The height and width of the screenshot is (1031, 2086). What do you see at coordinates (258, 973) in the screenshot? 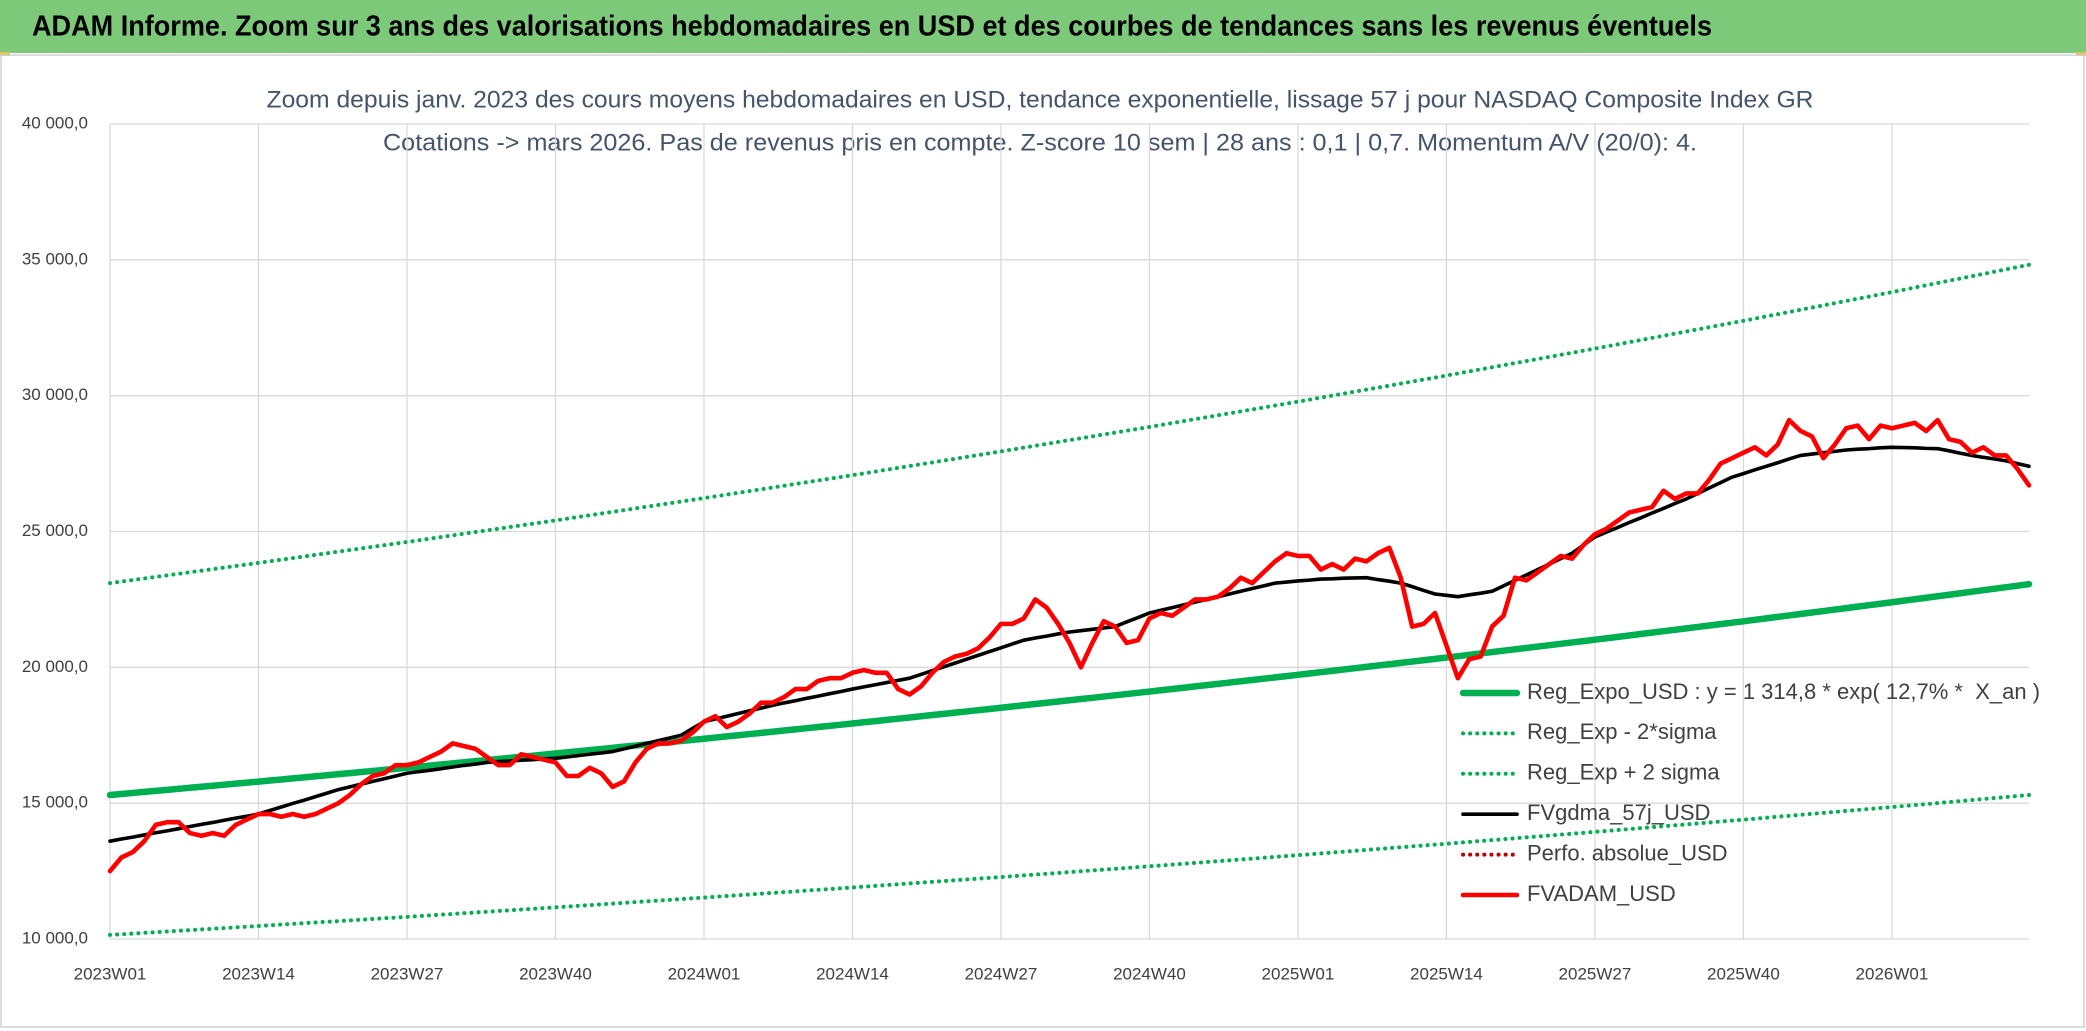
I see `x-tick-label: 2023W14` at bounding box center [258, 973].